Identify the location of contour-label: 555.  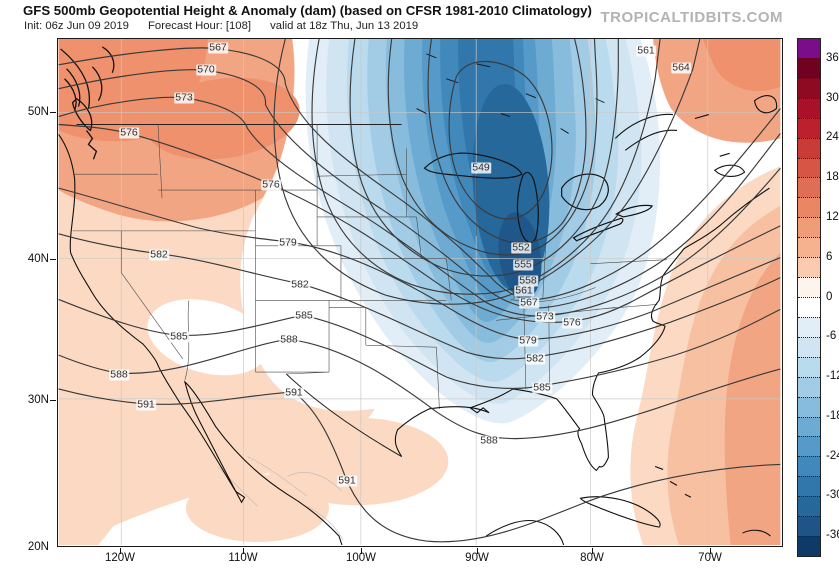
(523, 264).